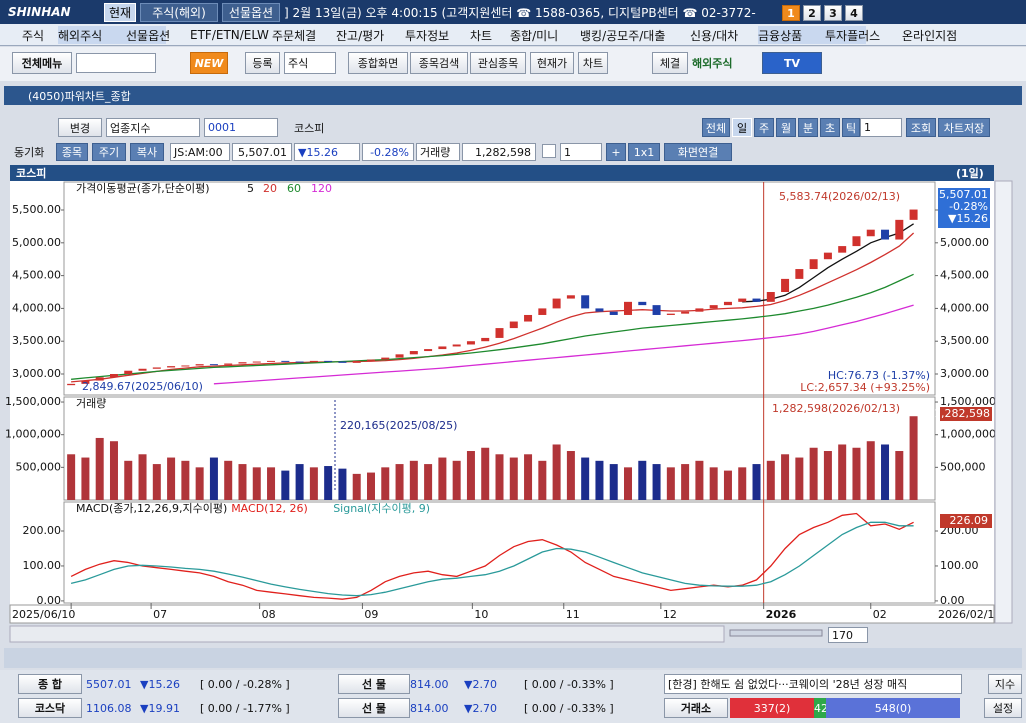 This screenshot has height=723, width=1026. Describe the element at coordinates (294, 35) in the screenshot. I see `menu-item: 주문체결` at that location.